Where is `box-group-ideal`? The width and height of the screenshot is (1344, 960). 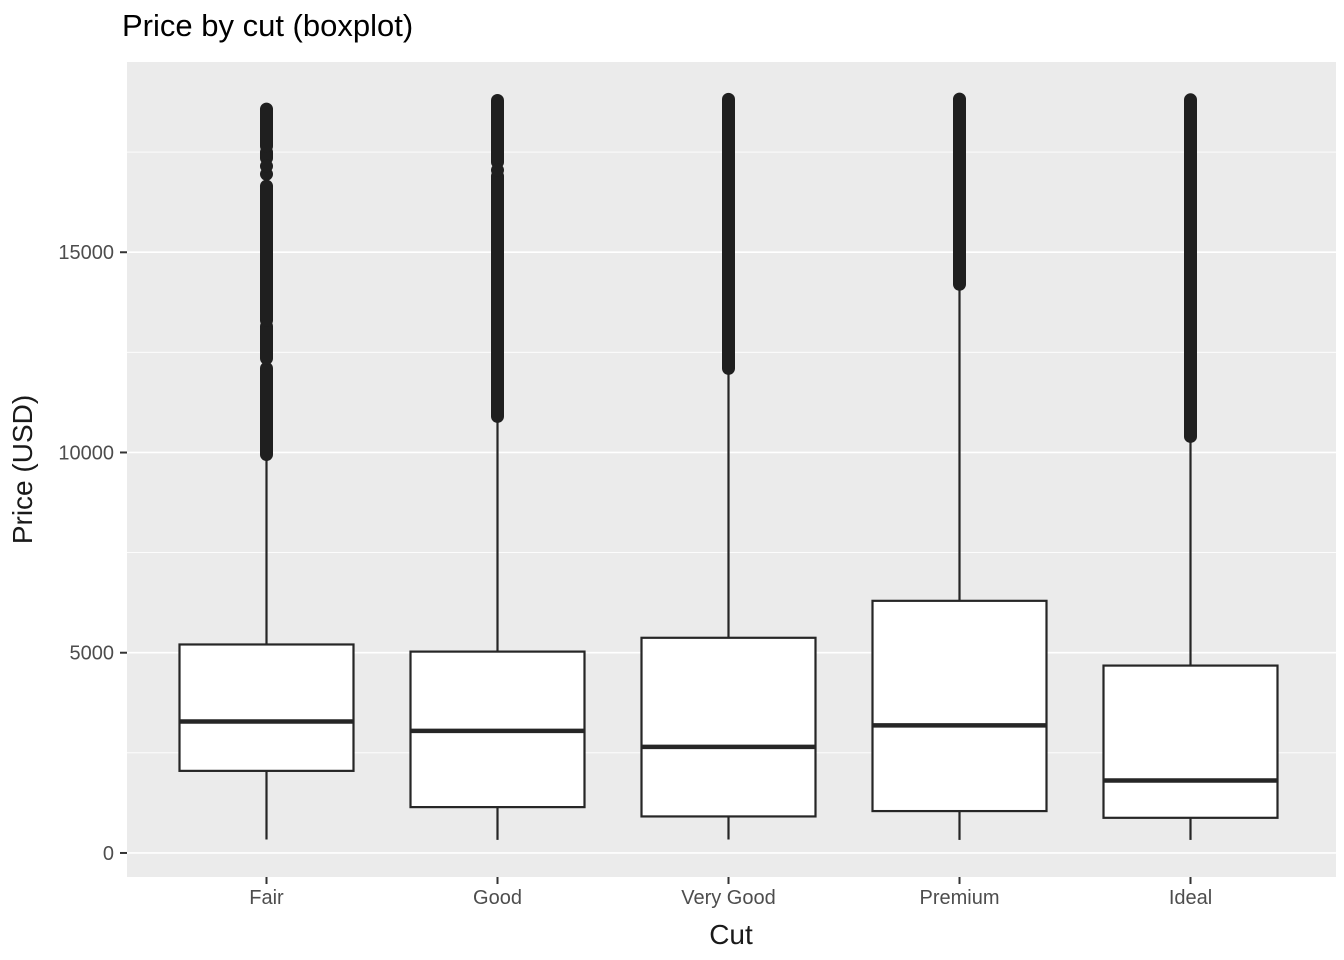 box-group-ideal is located at coordinates (1190, 466).